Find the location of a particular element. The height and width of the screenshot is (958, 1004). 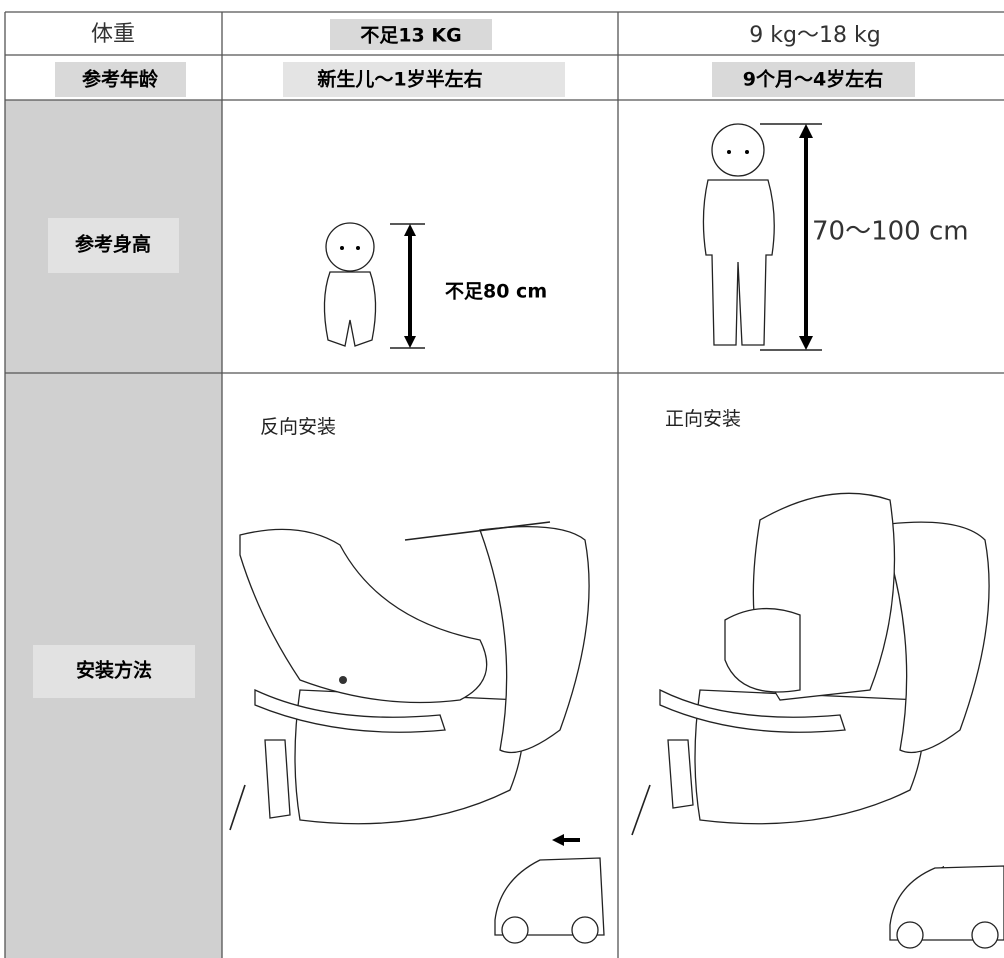

cell-text: 不足80 cm is located at coordinates (496, 292).